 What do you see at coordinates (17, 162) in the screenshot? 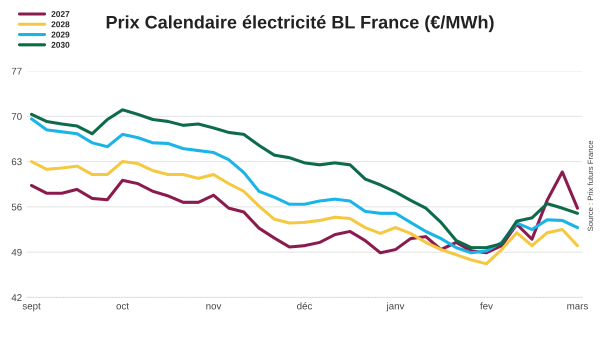
I see `y-tick-label: 63` at bounding box center [17, 162].